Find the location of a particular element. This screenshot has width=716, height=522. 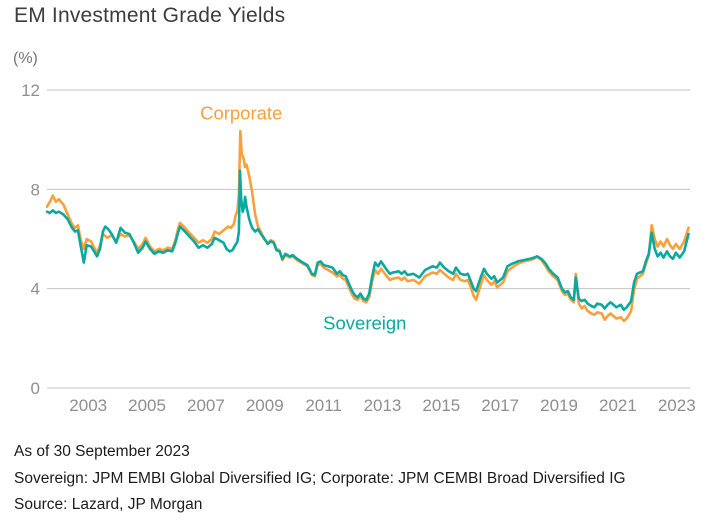

y-tick-label-12: 12 is located at coordinates (30, 90).